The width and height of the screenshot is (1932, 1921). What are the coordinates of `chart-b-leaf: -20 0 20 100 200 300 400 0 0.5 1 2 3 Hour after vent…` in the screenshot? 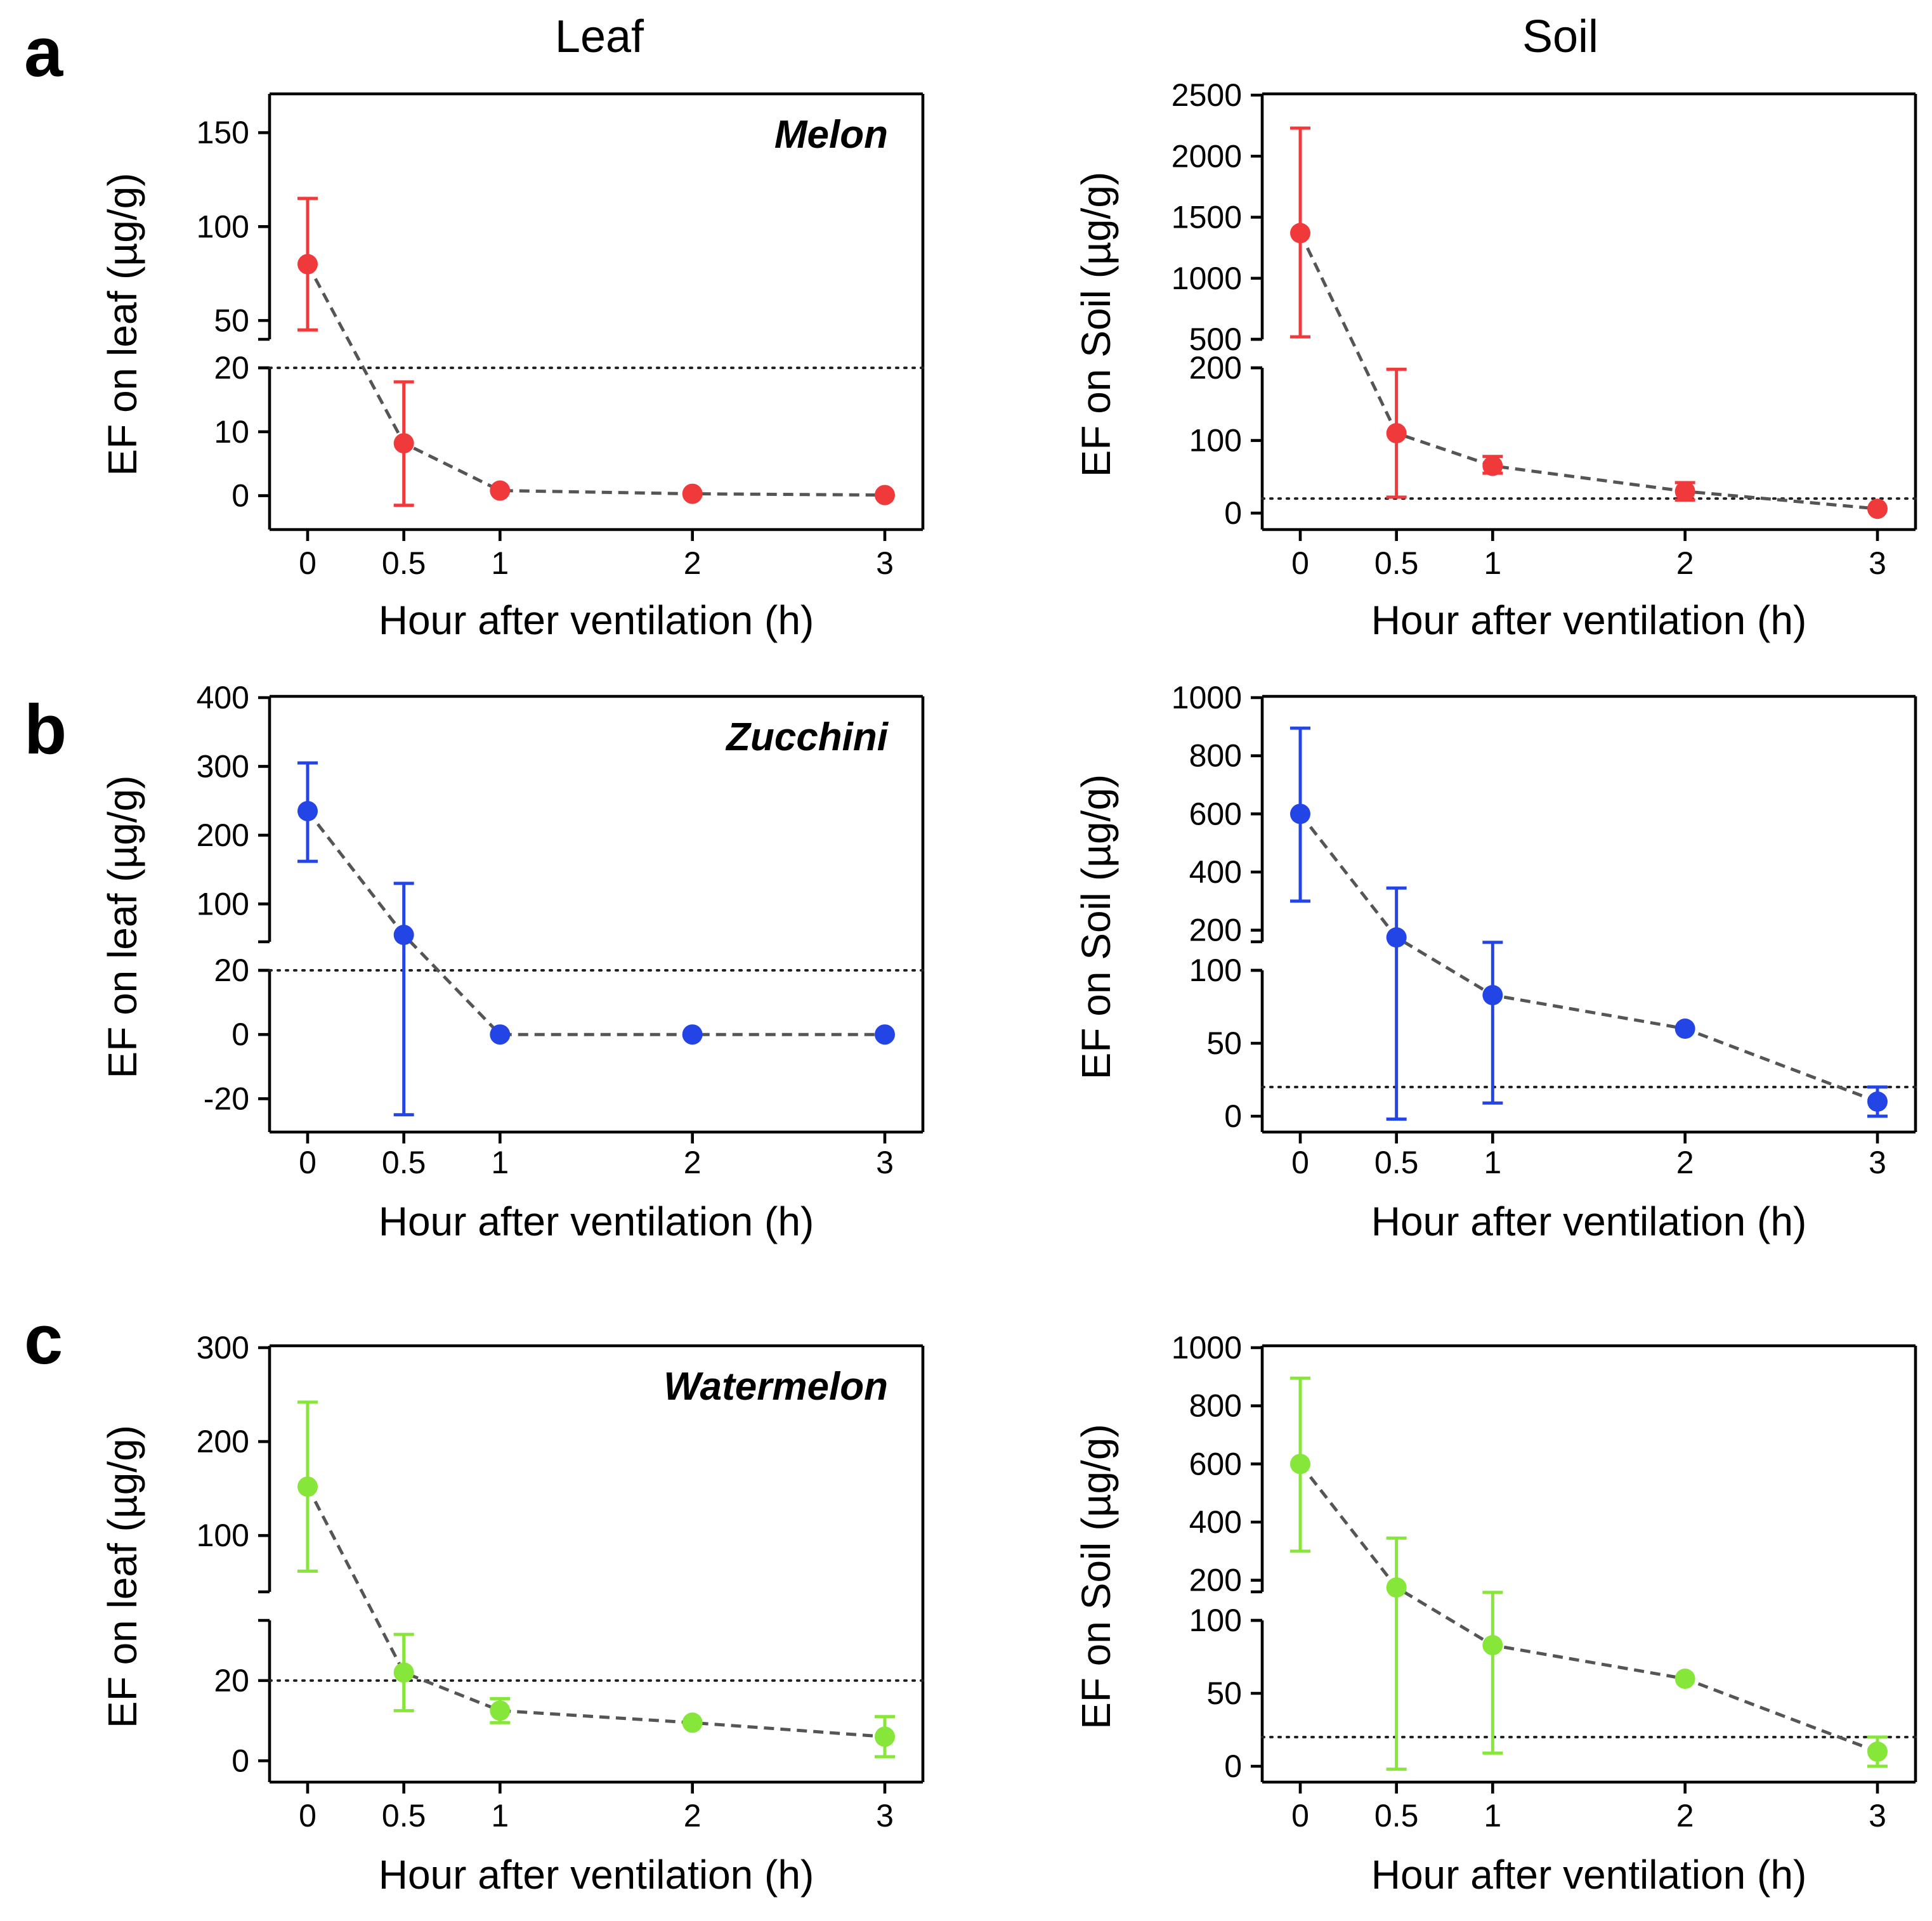 It's located at (512, 962).